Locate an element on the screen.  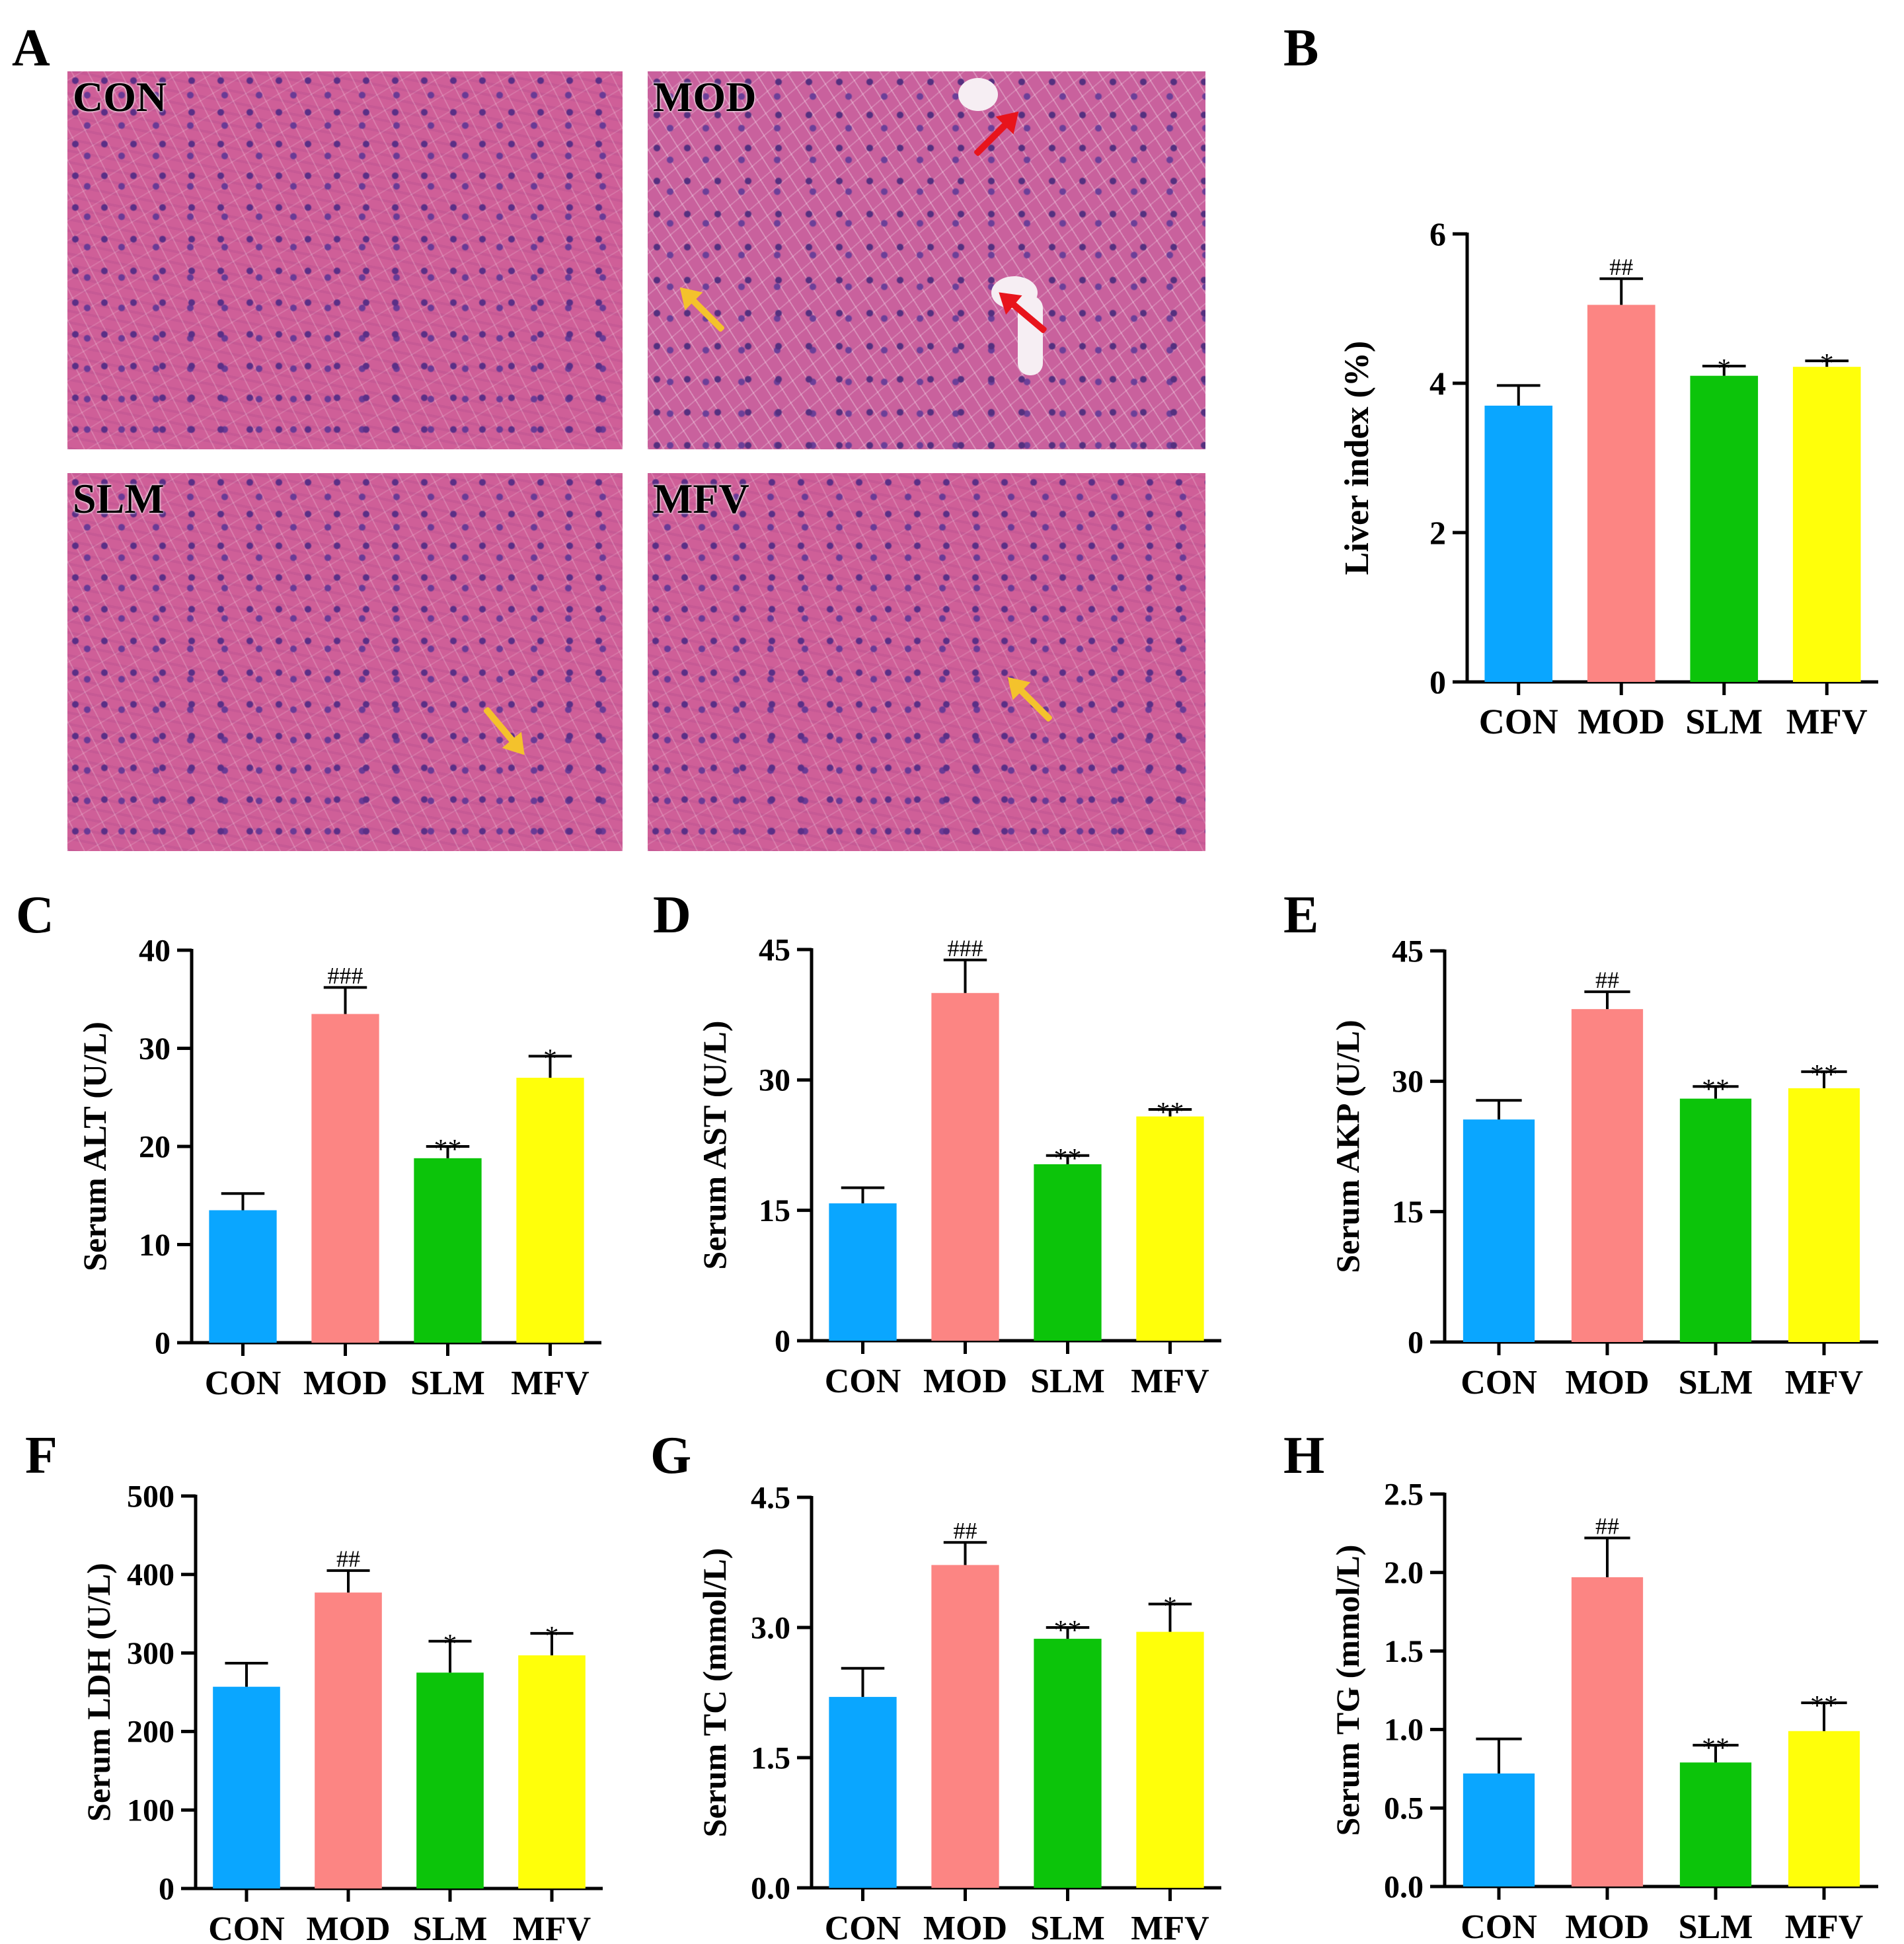
y-tick-label: 200 is located at coordinates (150, 1732).